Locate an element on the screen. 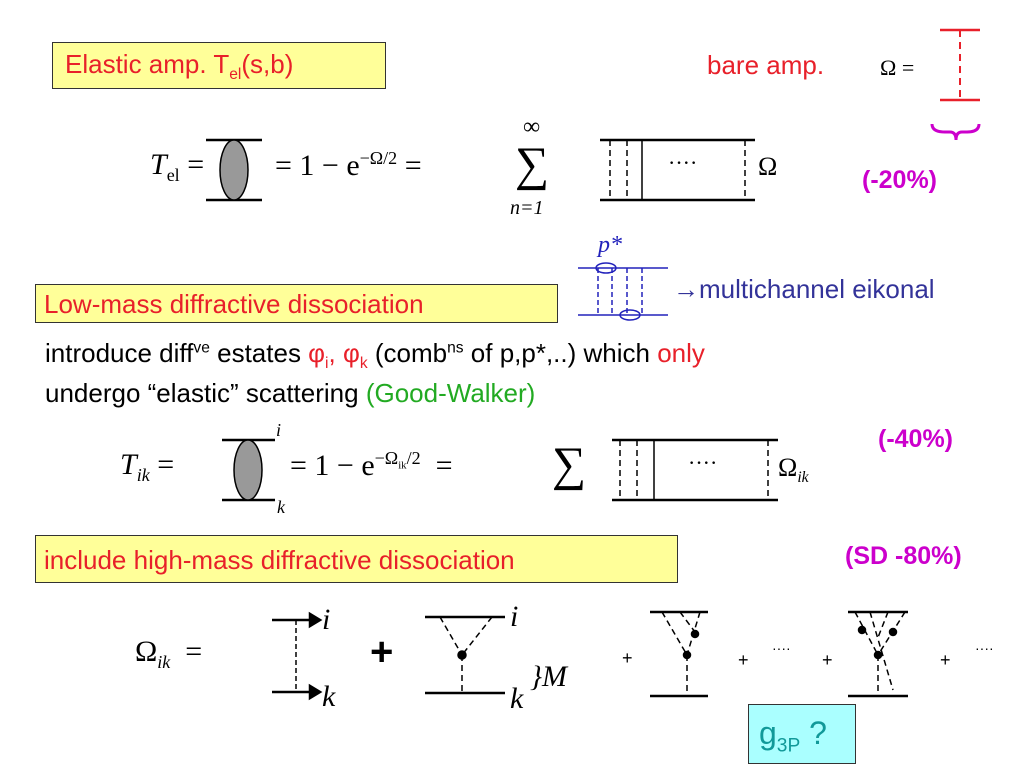  bare-amp-label: bare amp. is located at coordinates (766, 65).